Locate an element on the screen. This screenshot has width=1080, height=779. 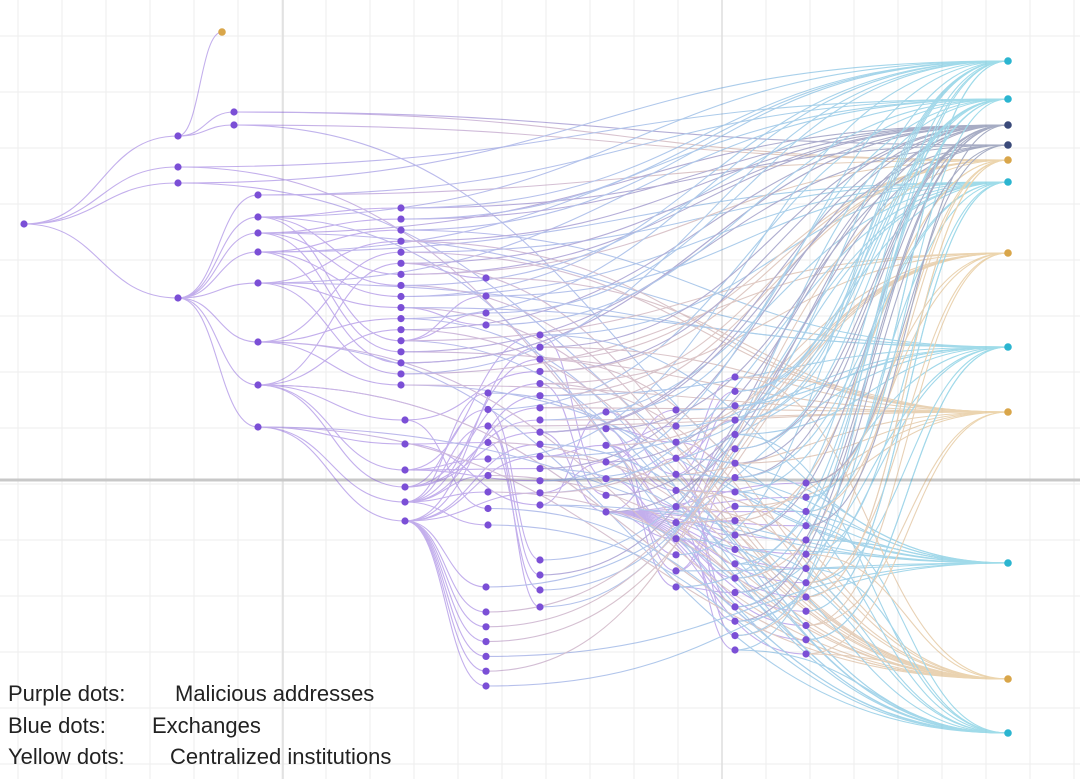
legend-row: Yellow dots: Centralized institutions is located at coordinates (199, 757).